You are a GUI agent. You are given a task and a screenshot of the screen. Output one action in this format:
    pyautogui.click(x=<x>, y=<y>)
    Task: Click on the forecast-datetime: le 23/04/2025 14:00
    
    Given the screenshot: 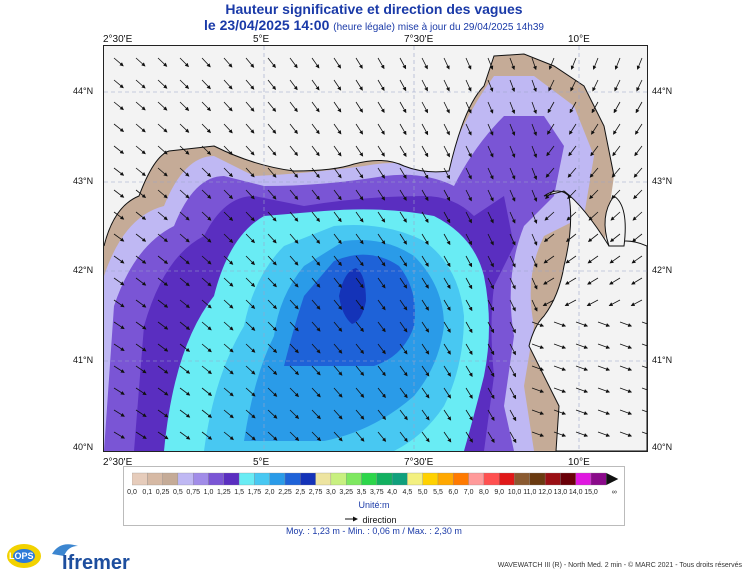 What is the action you would take?
    pyautogui.click(x=267, y=25)
    